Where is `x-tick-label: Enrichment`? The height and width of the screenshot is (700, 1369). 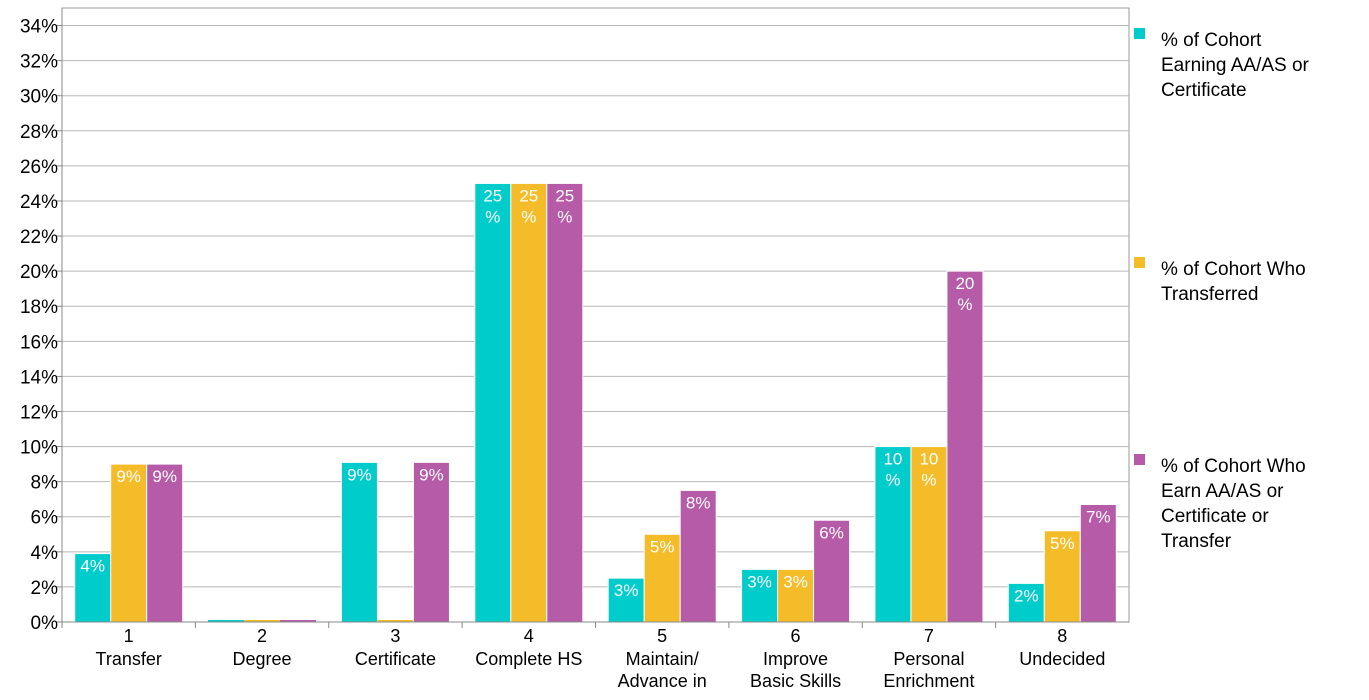
x-tick-label: Enrichment is located at coordinates (928, 681).